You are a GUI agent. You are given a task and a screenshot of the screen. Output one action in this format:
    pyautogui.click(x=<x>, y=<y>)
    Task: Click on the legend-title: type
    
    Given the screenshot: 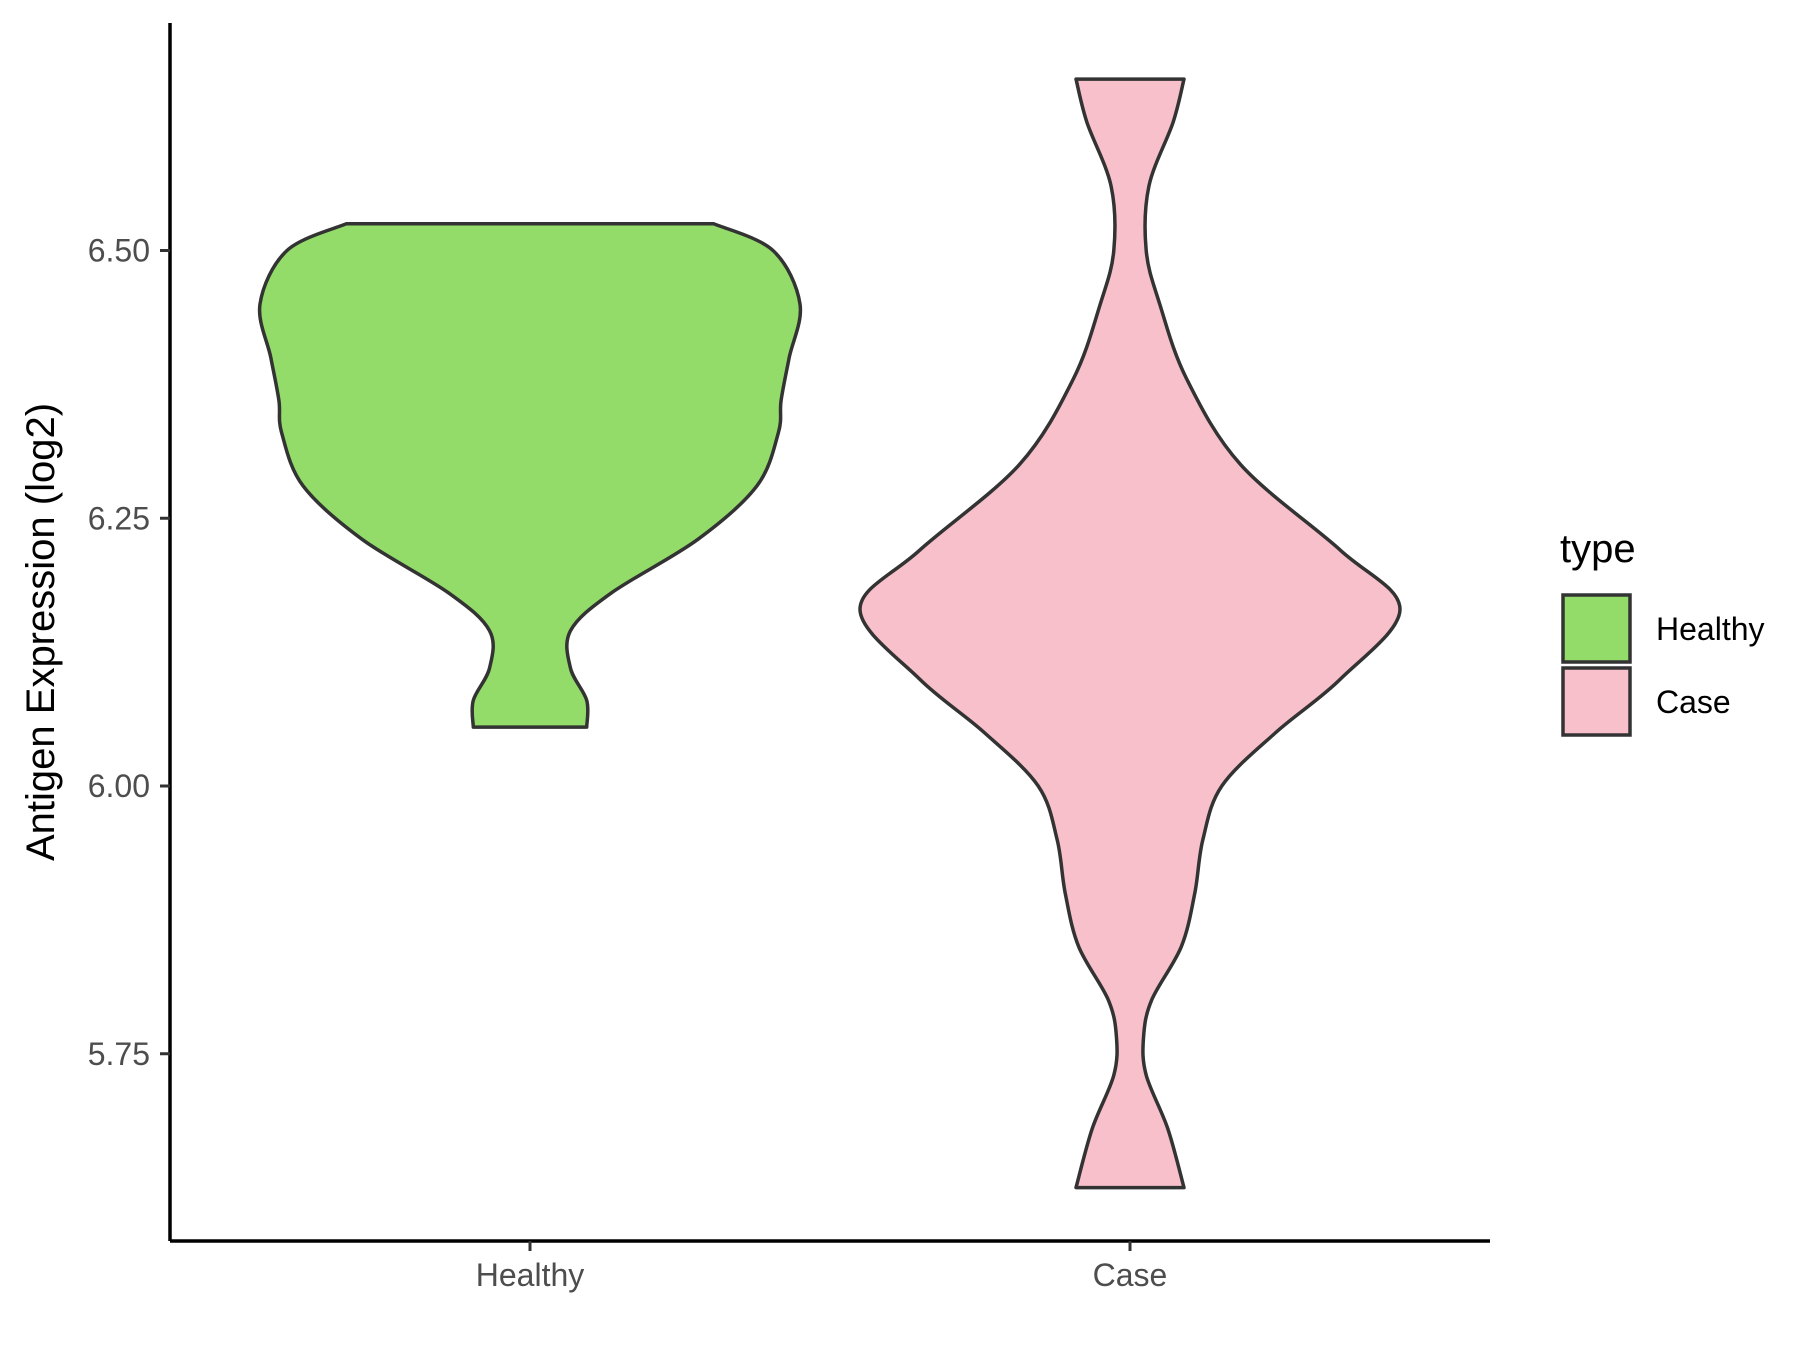 What is the action you would take?
    pyautogui.click(x=1598, y=549)
    